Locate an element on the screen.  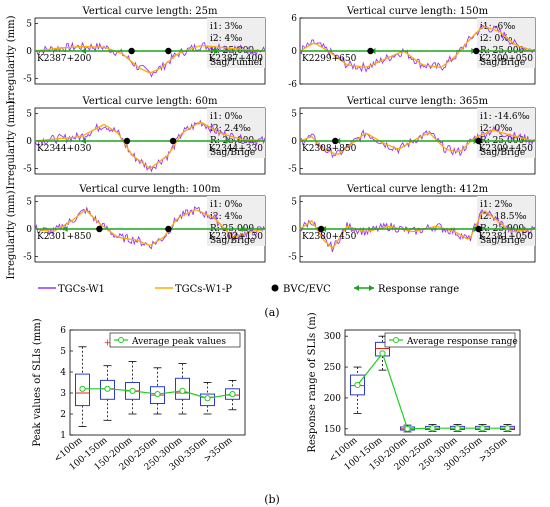
y-axis-label: Response range of SLIs (m) is located at coordinates (312, 382).